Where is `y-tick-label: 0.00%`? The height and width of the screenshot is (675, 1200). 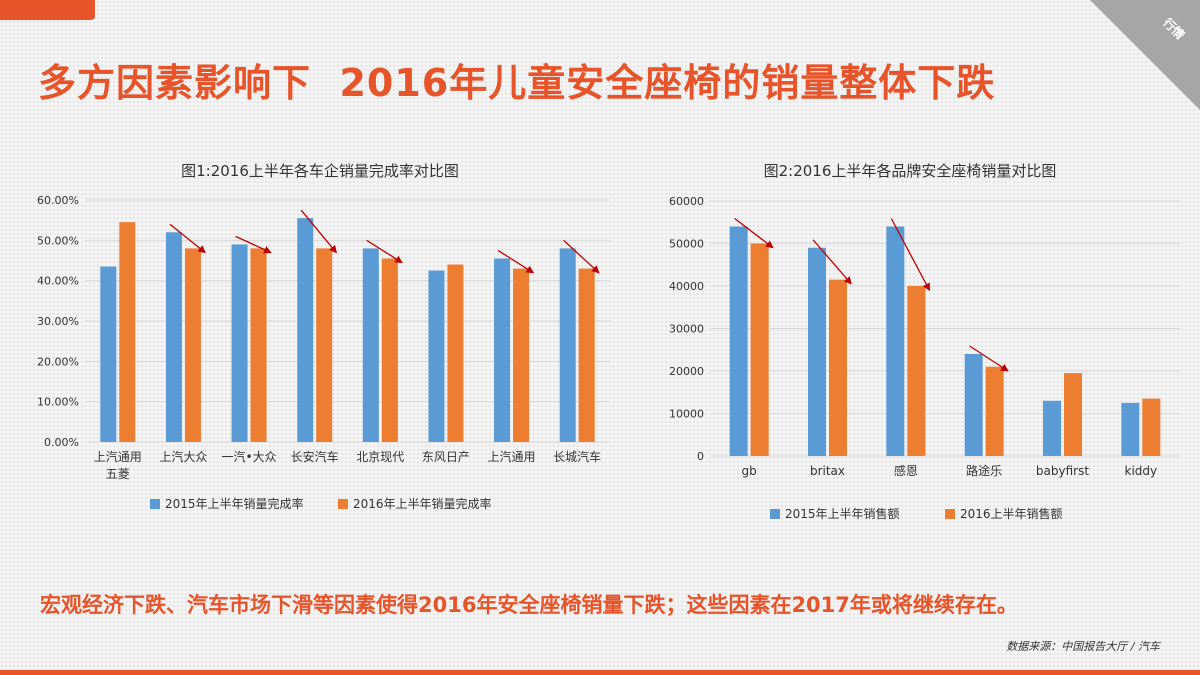 y-tick-label: 0.00% is located at coordinates (61, 442).